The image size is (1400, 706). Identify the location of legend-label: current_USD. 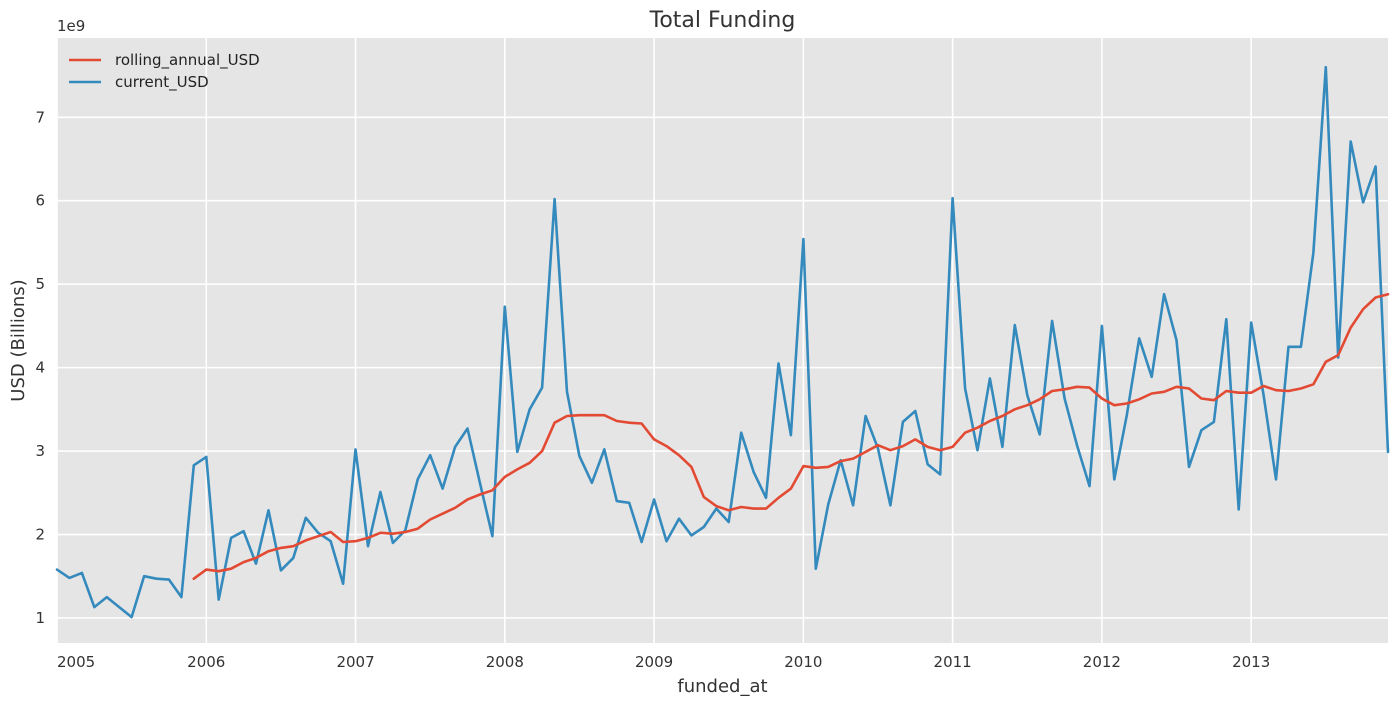
(162, 82).